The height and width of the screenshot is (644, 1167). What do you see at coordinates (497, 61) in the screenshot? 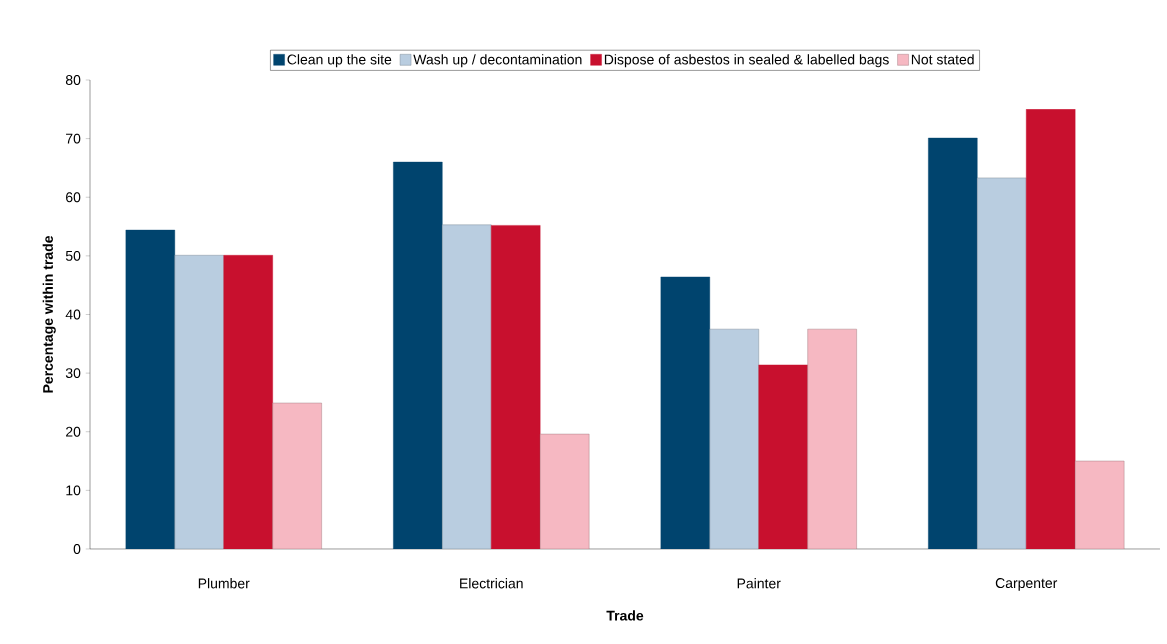
I see `legend-label: Wash up / decontamination` at bounding box center [497, 61].